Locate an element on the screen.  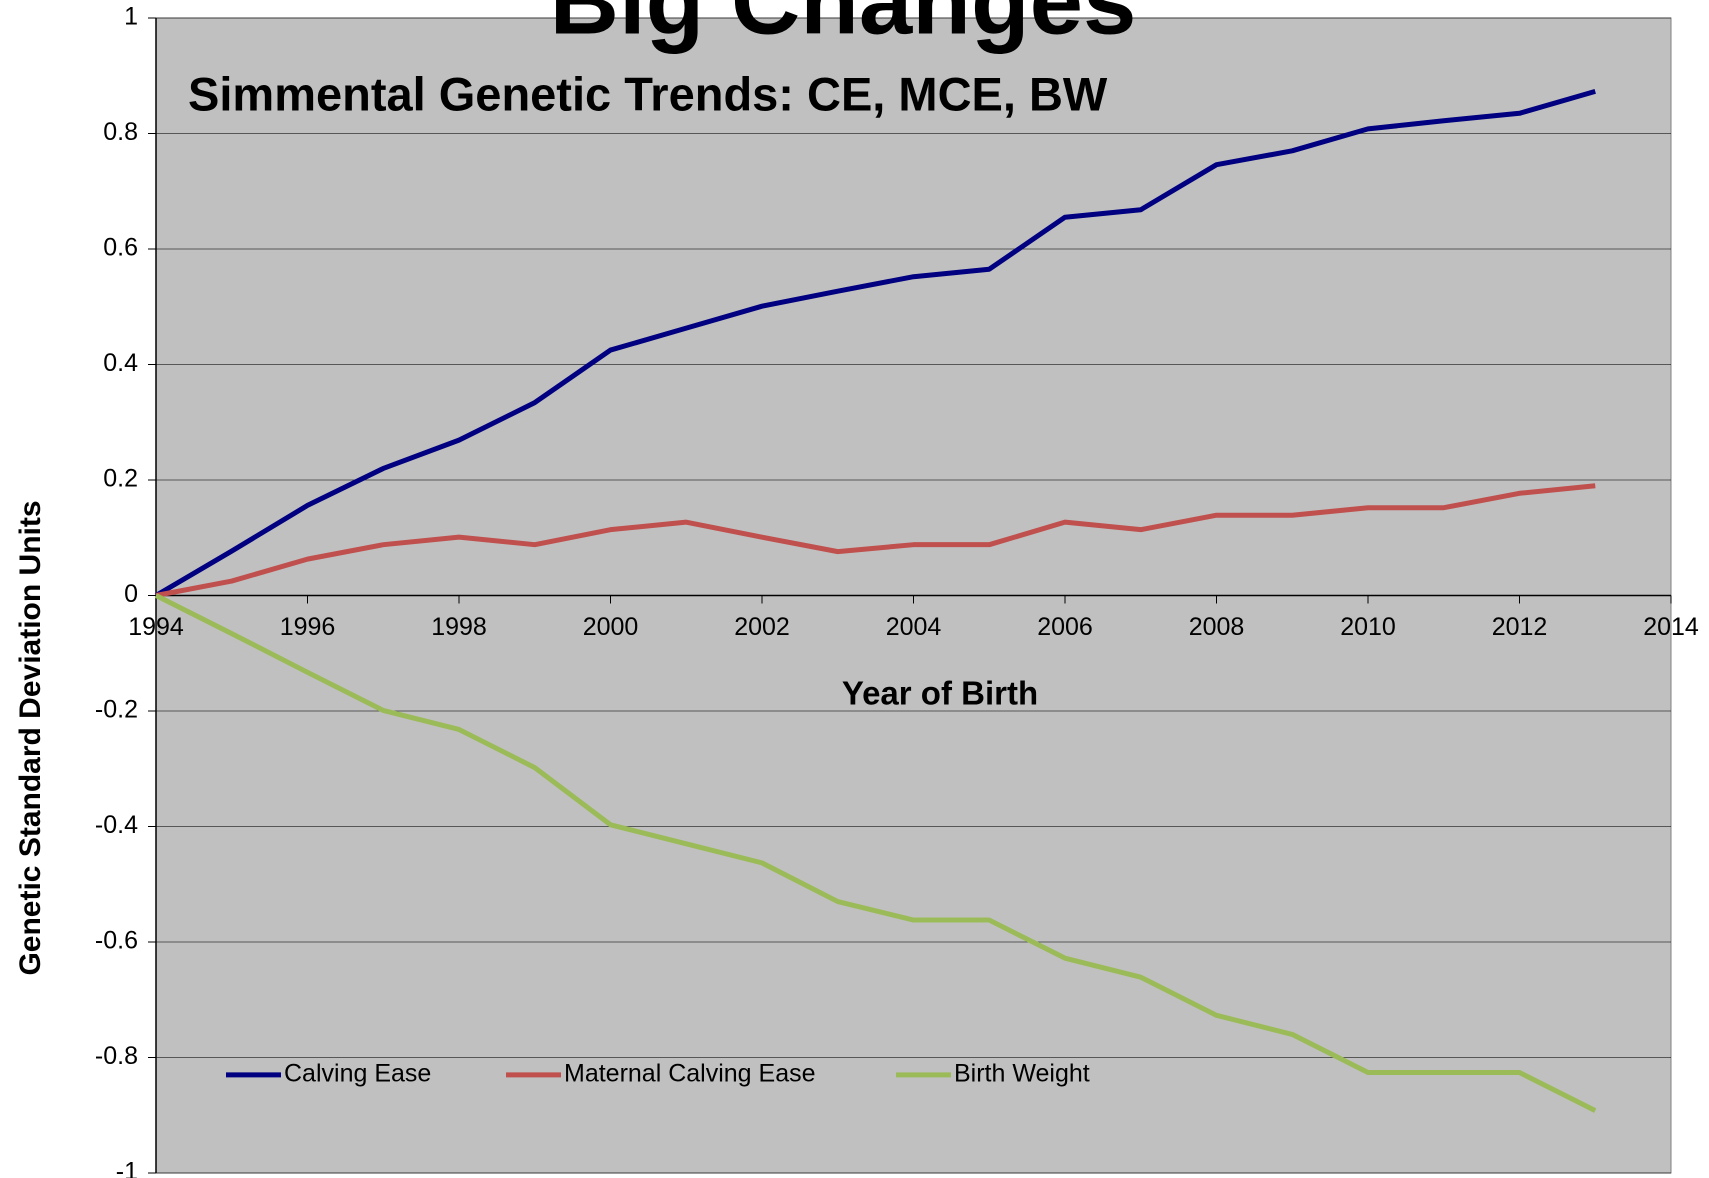
y-axis-label: Genetic Standard Deviation Units is located at coordinates (30, 737).